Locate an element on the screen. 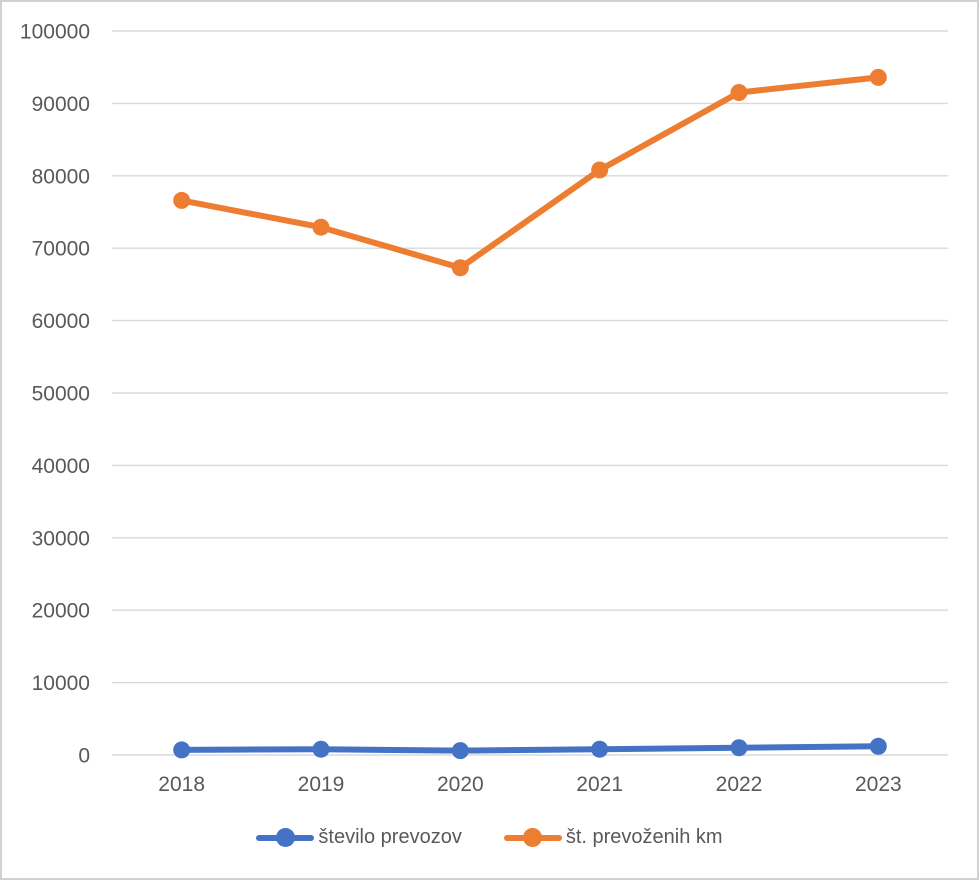 The height and width of the screenshot is (880, 979). x-axis-tick-labels: 2018 2019 2020 2021 2022 2023 is located at coordinates (529, 784).